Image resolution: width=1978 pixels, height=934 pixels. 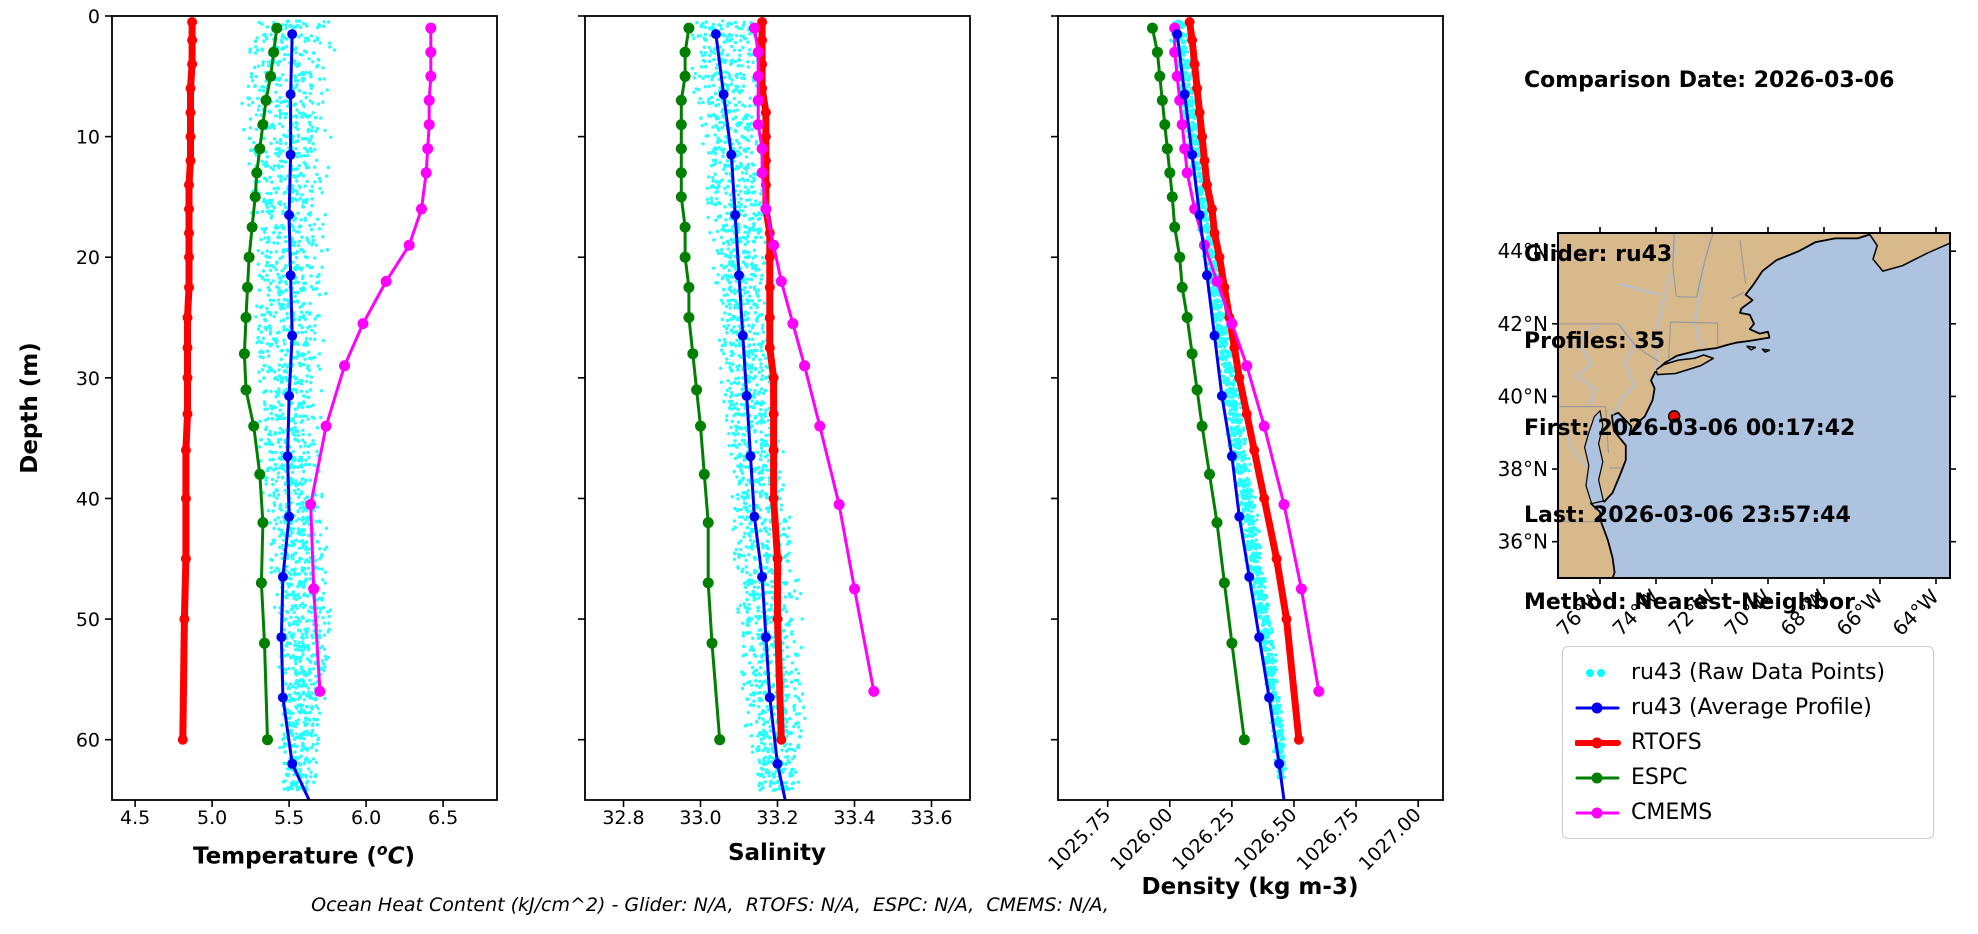 What do you see at coordinates (1748, 777) in the screenshot?
I see `legend-item-espc: ESPC` at bounding box center [1748, 777].